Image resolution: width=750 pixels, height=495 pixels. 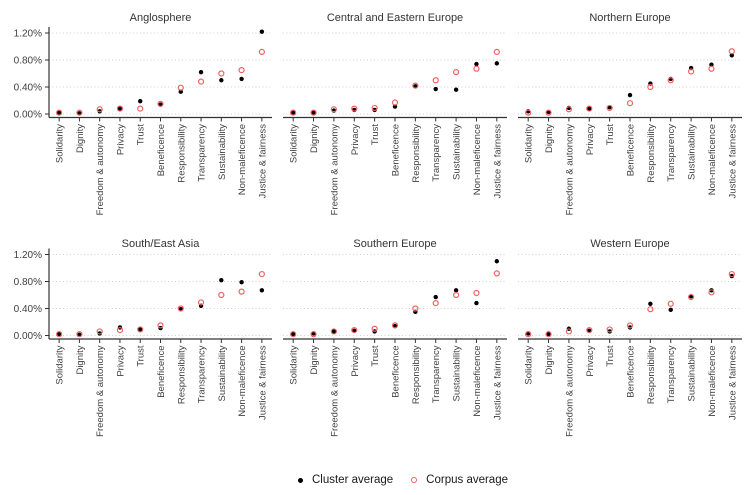 What do you see at coordinates (28, 282) in the screenshot?
I see `y-axis-label: 0.80%` at bounding box center [28, 282].